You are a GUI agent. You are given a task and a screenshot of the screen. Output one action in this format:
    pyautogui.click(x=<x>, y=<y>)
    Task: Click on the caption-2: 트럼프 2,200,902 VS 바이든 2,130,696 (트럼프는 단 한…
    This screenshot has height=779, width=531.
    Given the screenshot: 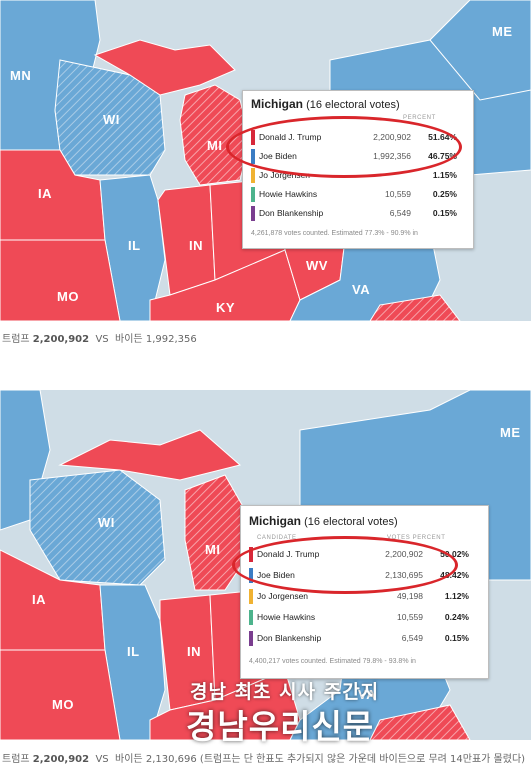 What is the action you would take?
    pyautogui.click(x=265, y=760)
    